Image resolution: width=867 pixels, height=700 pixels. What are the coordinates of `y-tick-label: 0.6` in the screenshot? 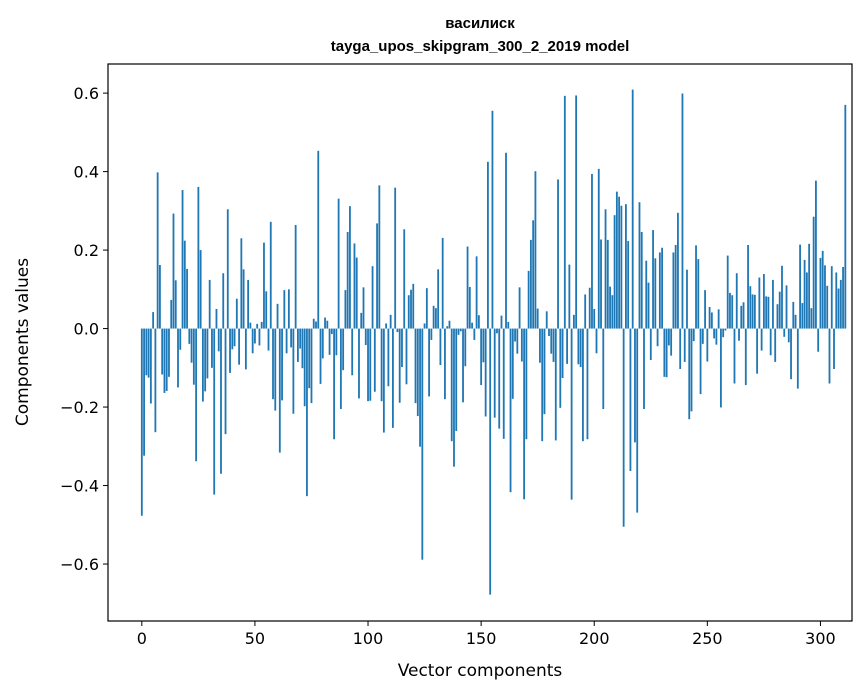 It's located at (86, 93).